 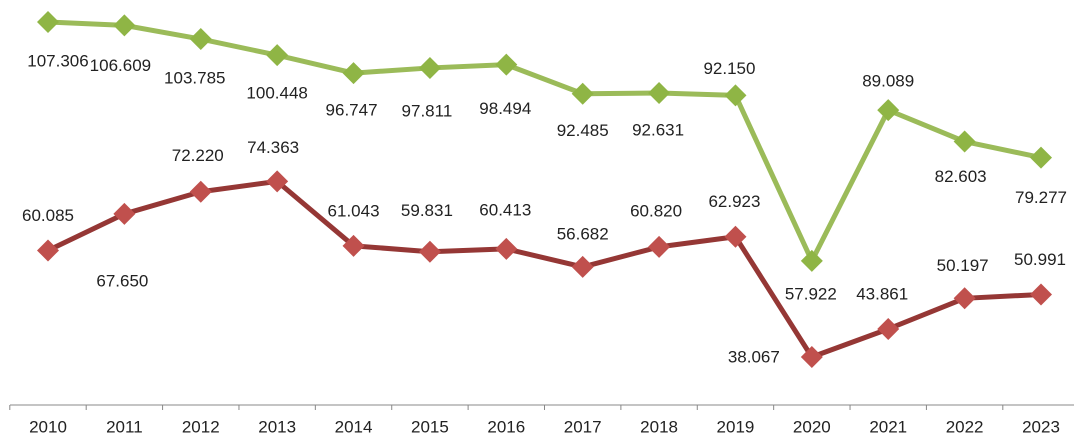 What do you see at coordinates (963, 265) in the screenshot?
I see `data-label: 50.197` at bounding box center [963, 265].